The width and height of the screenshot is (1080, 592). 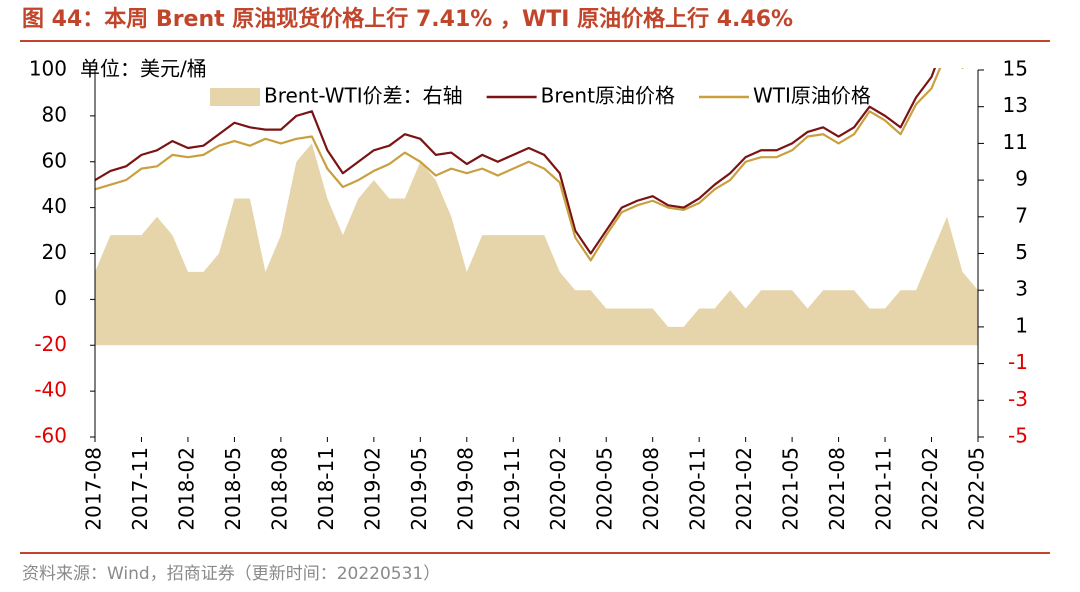 I want to click on y2-tick-label: -1, so click(x=1018, y=362).